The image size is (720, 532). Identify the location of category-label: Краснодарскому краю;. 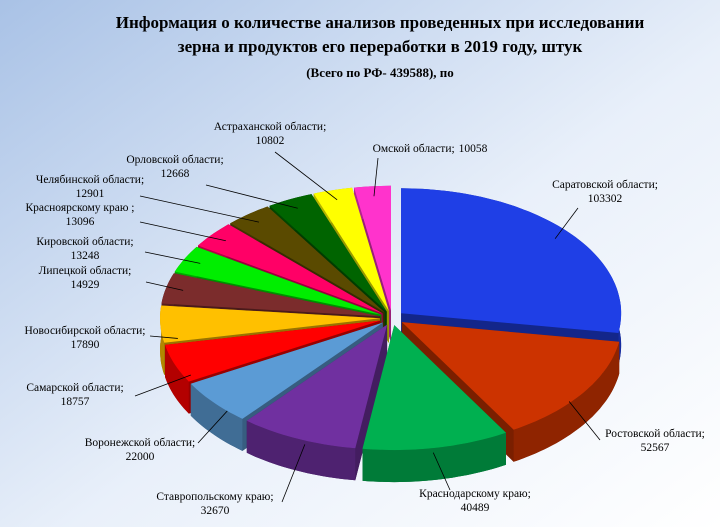
(475, 494).